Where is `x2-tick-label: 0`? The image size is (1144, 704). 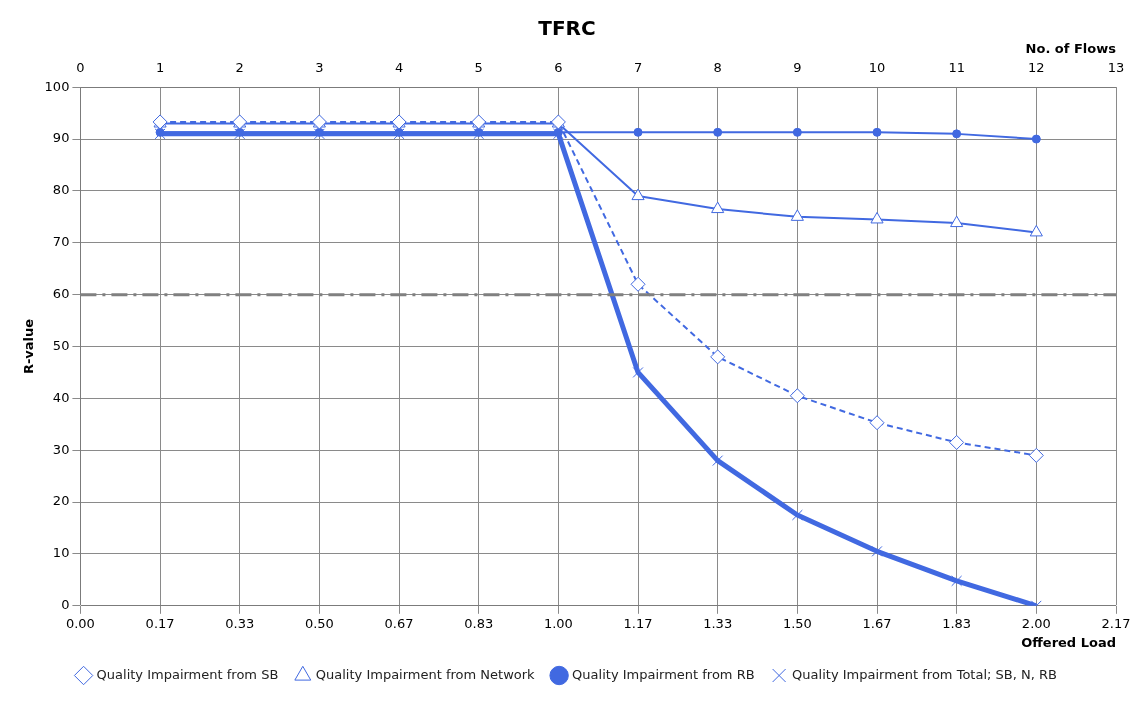
x2-tick-label: 0 is located at coordinates (80, 67).